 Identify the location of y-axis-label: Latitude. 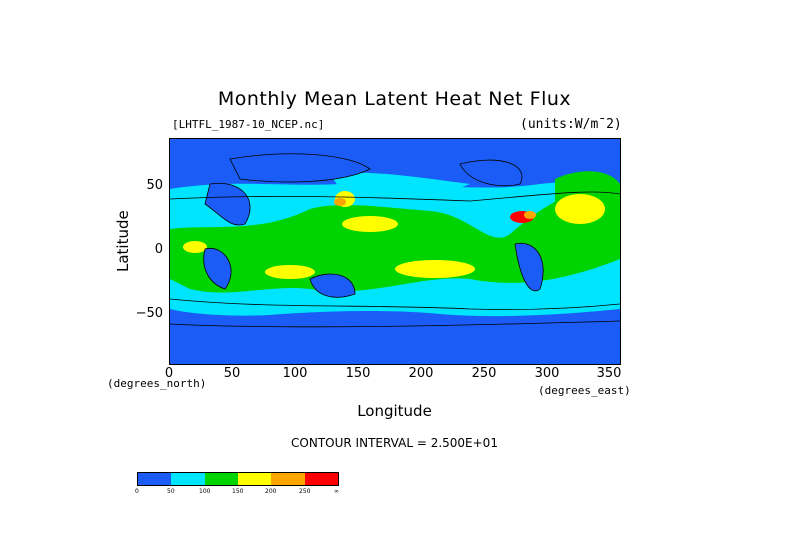
(123, 241).